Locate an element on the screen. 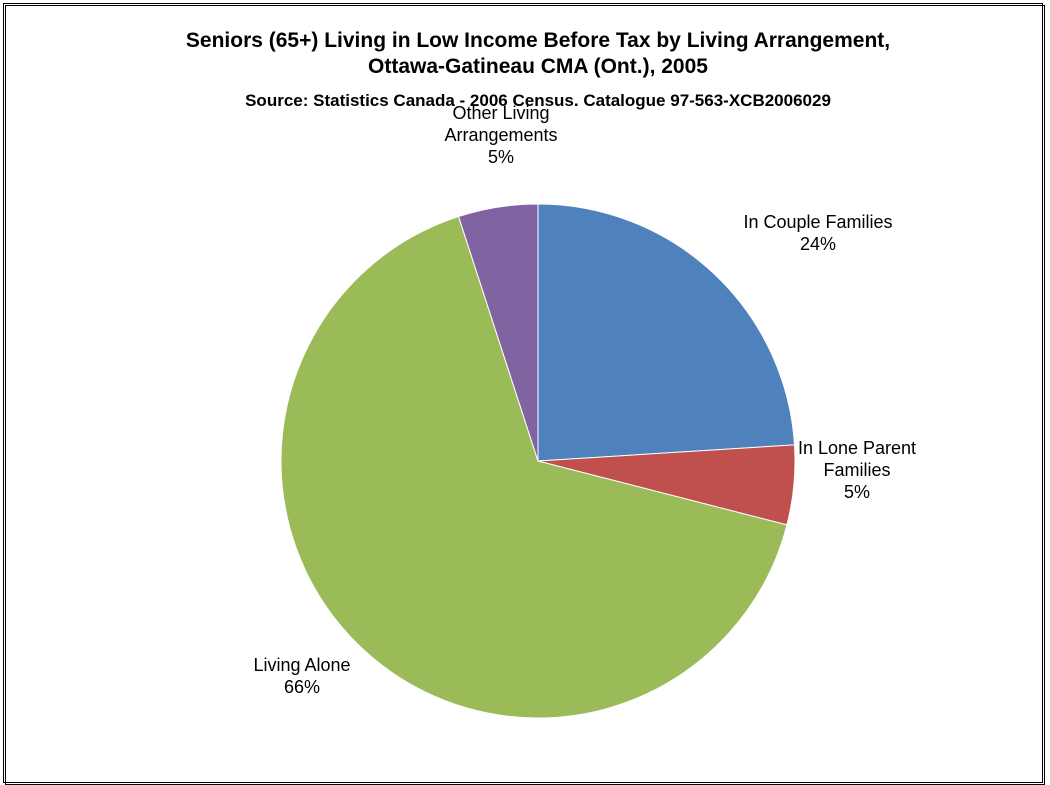  chart-title-line2: Ottawa-Gatineau CMA (Ont.), 2005 is located at coordinates (538, 66).